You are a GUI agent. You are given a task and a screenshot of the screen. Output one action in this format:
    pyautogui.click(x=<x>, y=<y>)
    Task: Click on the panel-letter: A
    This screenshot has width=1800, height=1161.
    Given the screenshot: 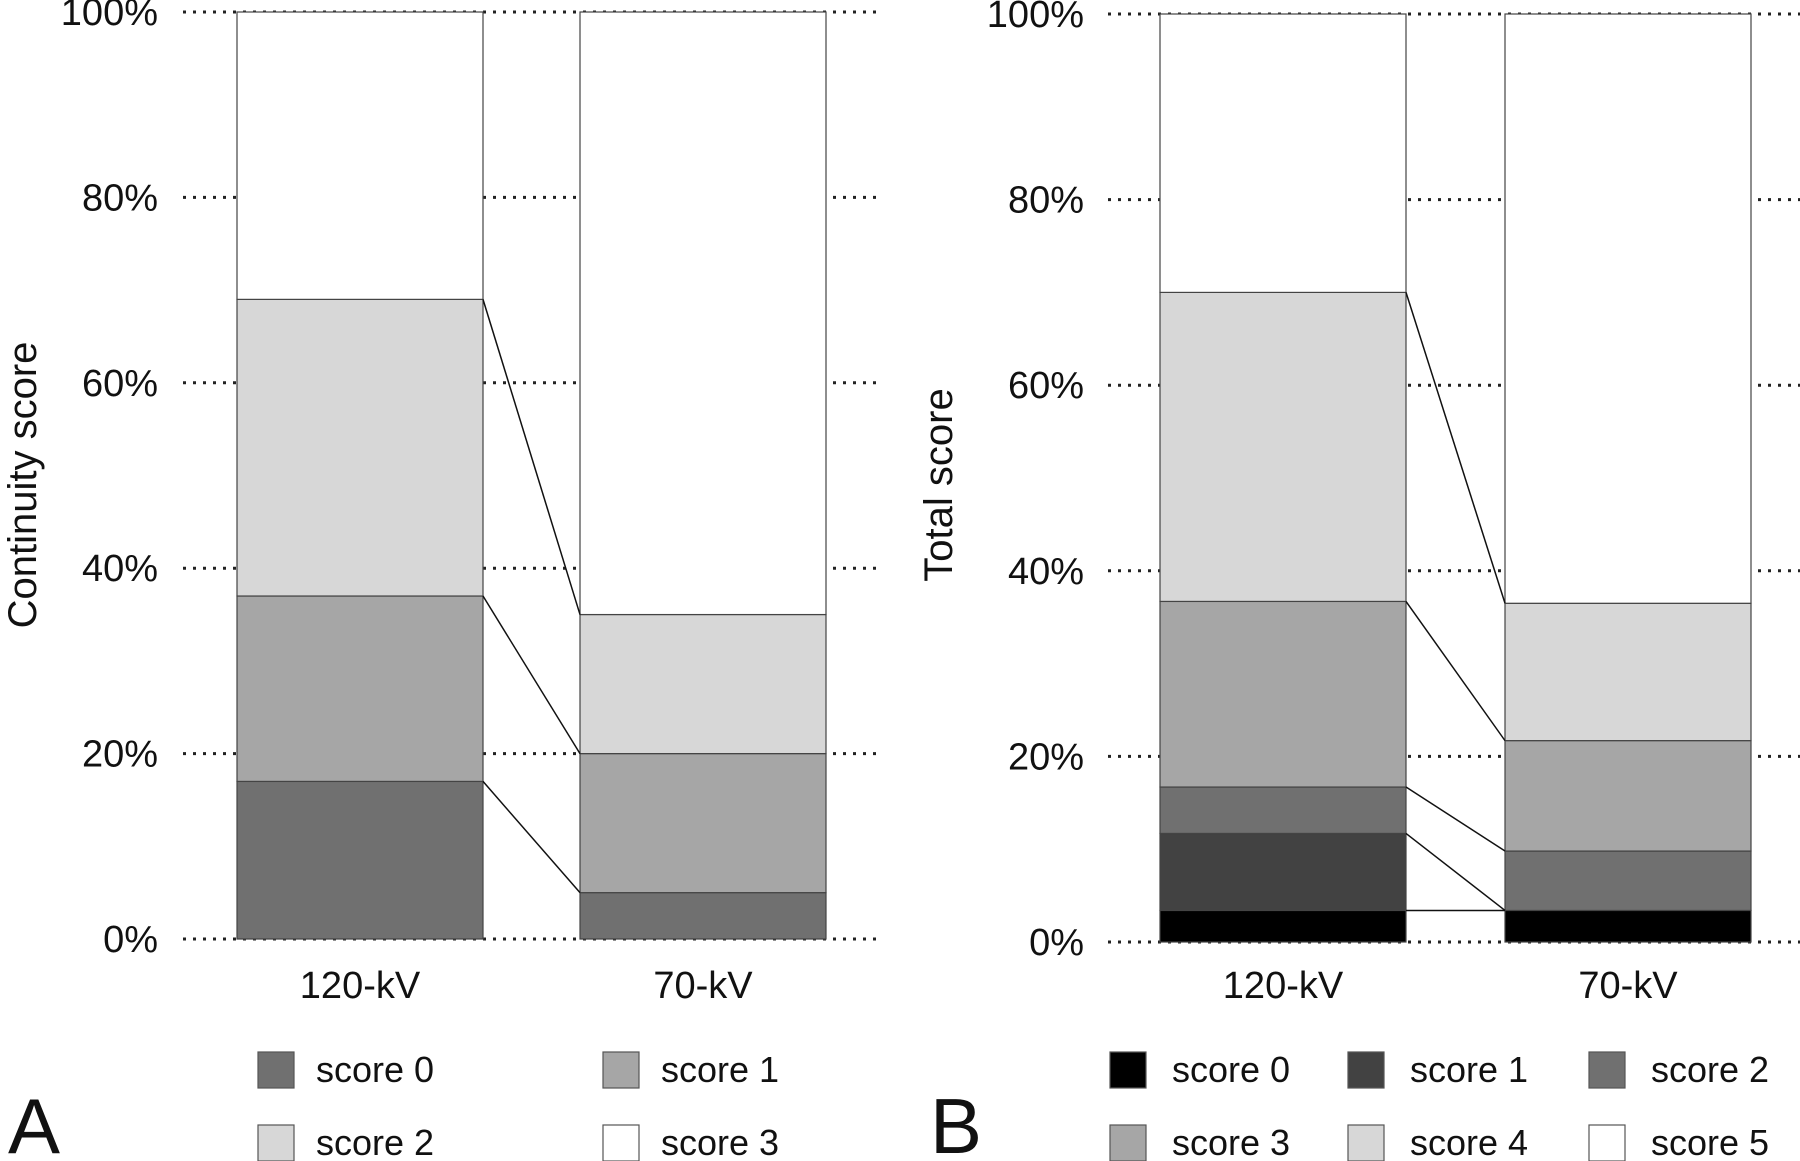 What is the action you would take?
    pyautogui.click(x=34, y=1121)
    